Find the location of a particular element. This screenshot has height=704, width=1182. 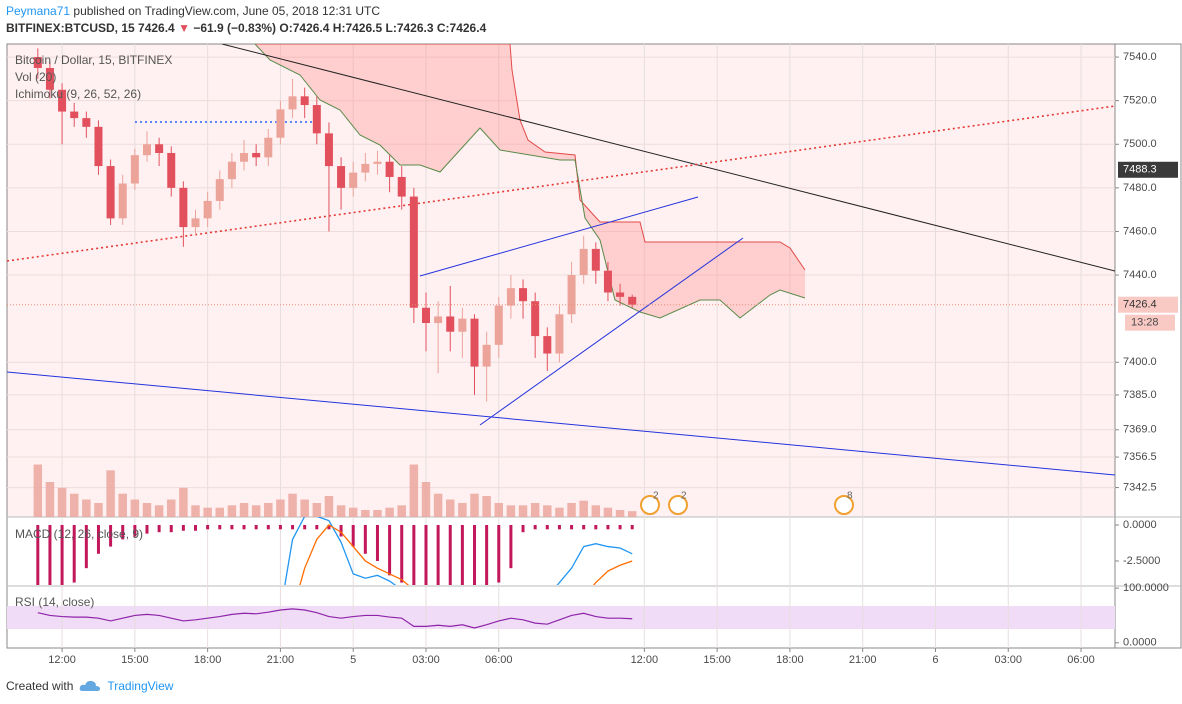

ohlc: C:7426.4 is located at coordinates (461, 28).